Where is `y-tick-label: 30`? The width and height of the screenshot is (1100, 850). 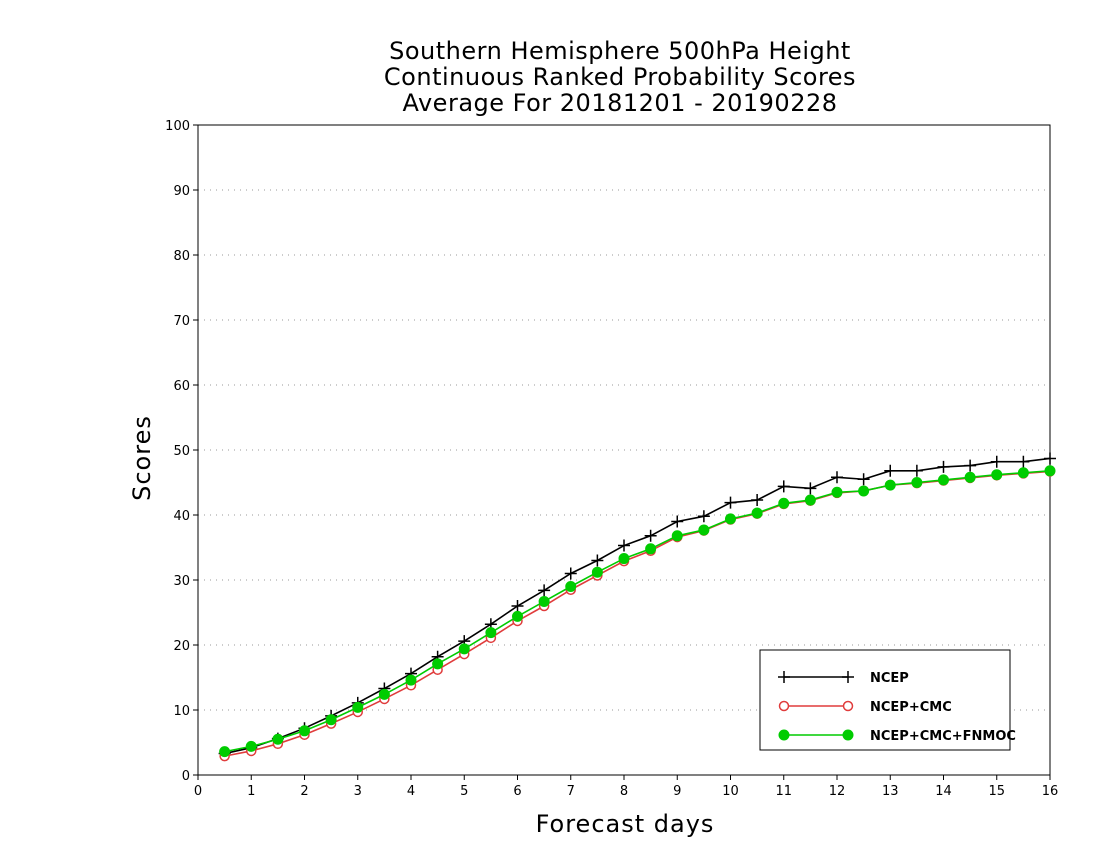 y-tick-label: 30 is located at coordinates (181, 581).